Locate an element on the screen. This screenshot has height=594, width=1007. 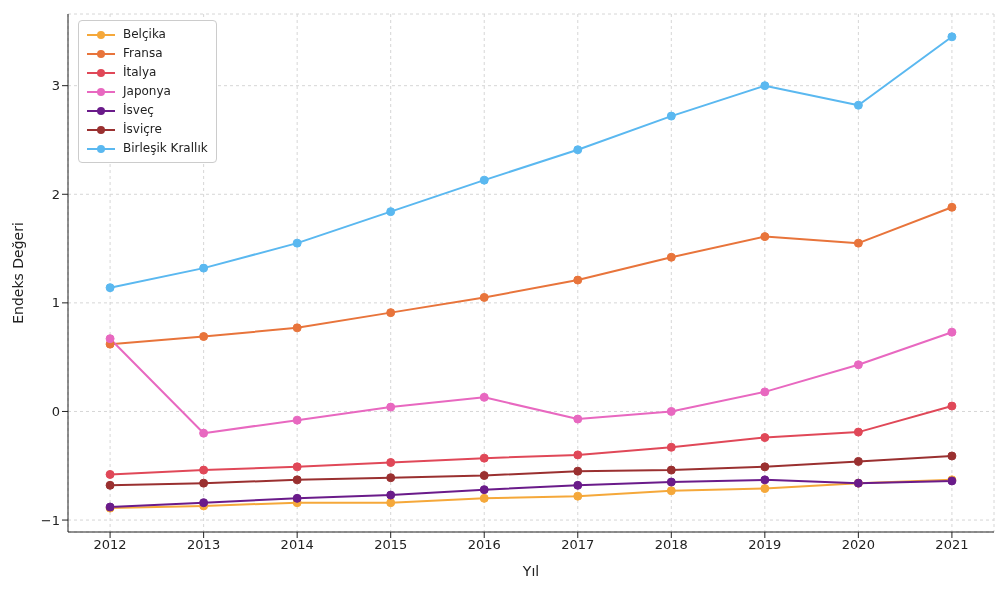
y-axis-title: Endeks Değeri is located at coordinates (17, 273).